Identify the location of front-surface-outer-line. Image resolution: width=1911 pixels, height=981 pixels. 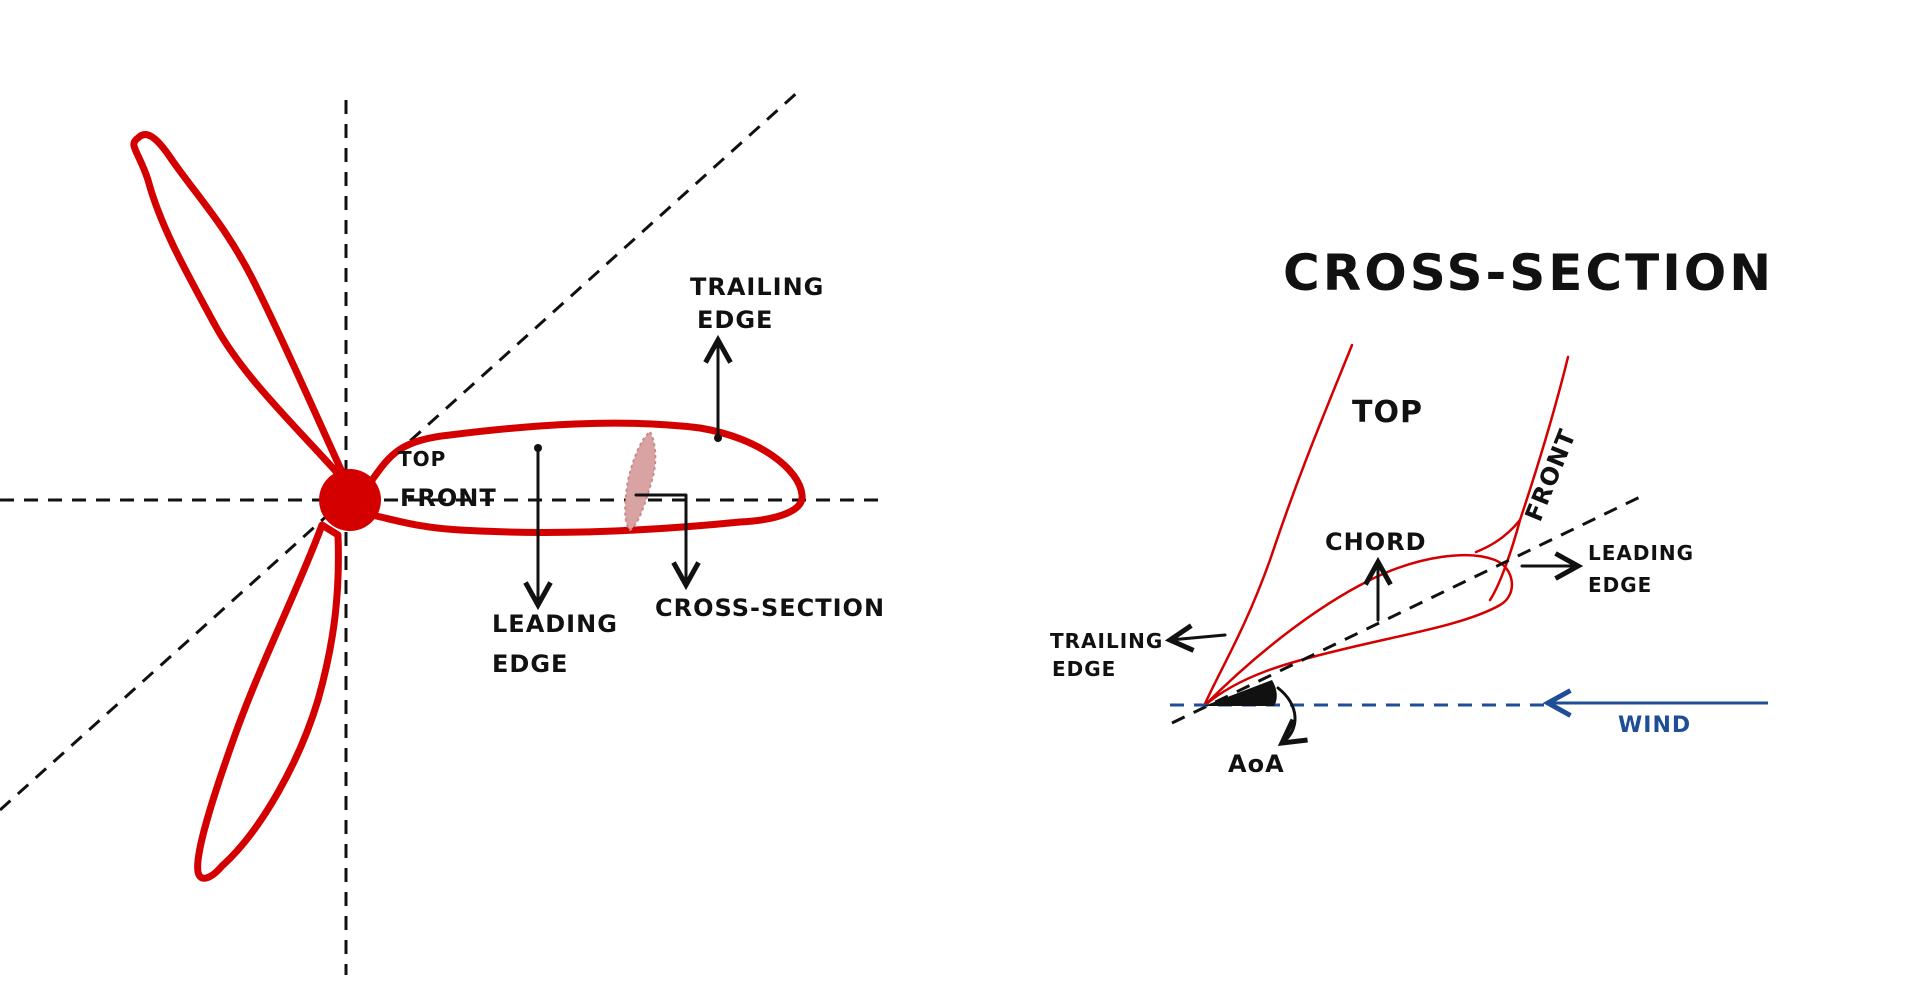
(1529, 478).